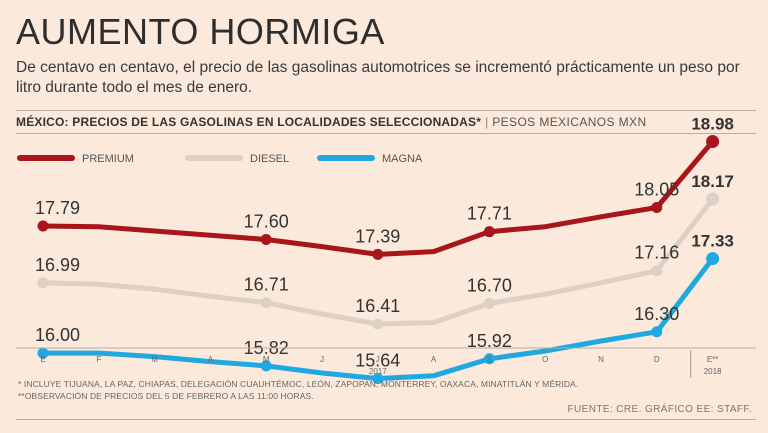  Describe the element at coordinates (377, 306) in the screenshot. I see `data-label-diesel-6: 16.41` at that location.